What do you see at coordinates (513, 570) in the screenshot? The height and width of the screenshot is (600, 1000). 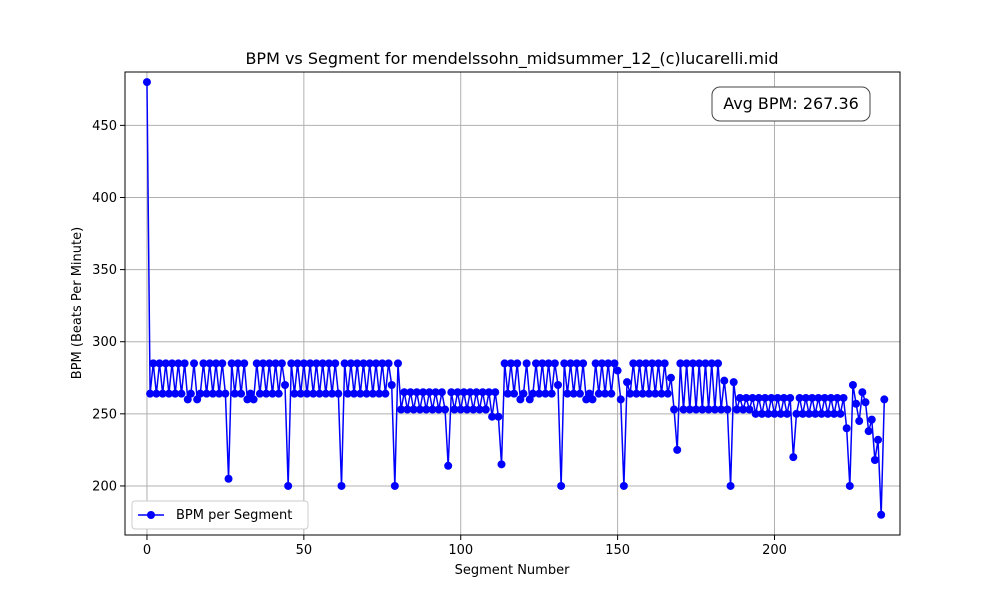 I see `x-axis-label: Segment Number` at bounding box center [513, 570].